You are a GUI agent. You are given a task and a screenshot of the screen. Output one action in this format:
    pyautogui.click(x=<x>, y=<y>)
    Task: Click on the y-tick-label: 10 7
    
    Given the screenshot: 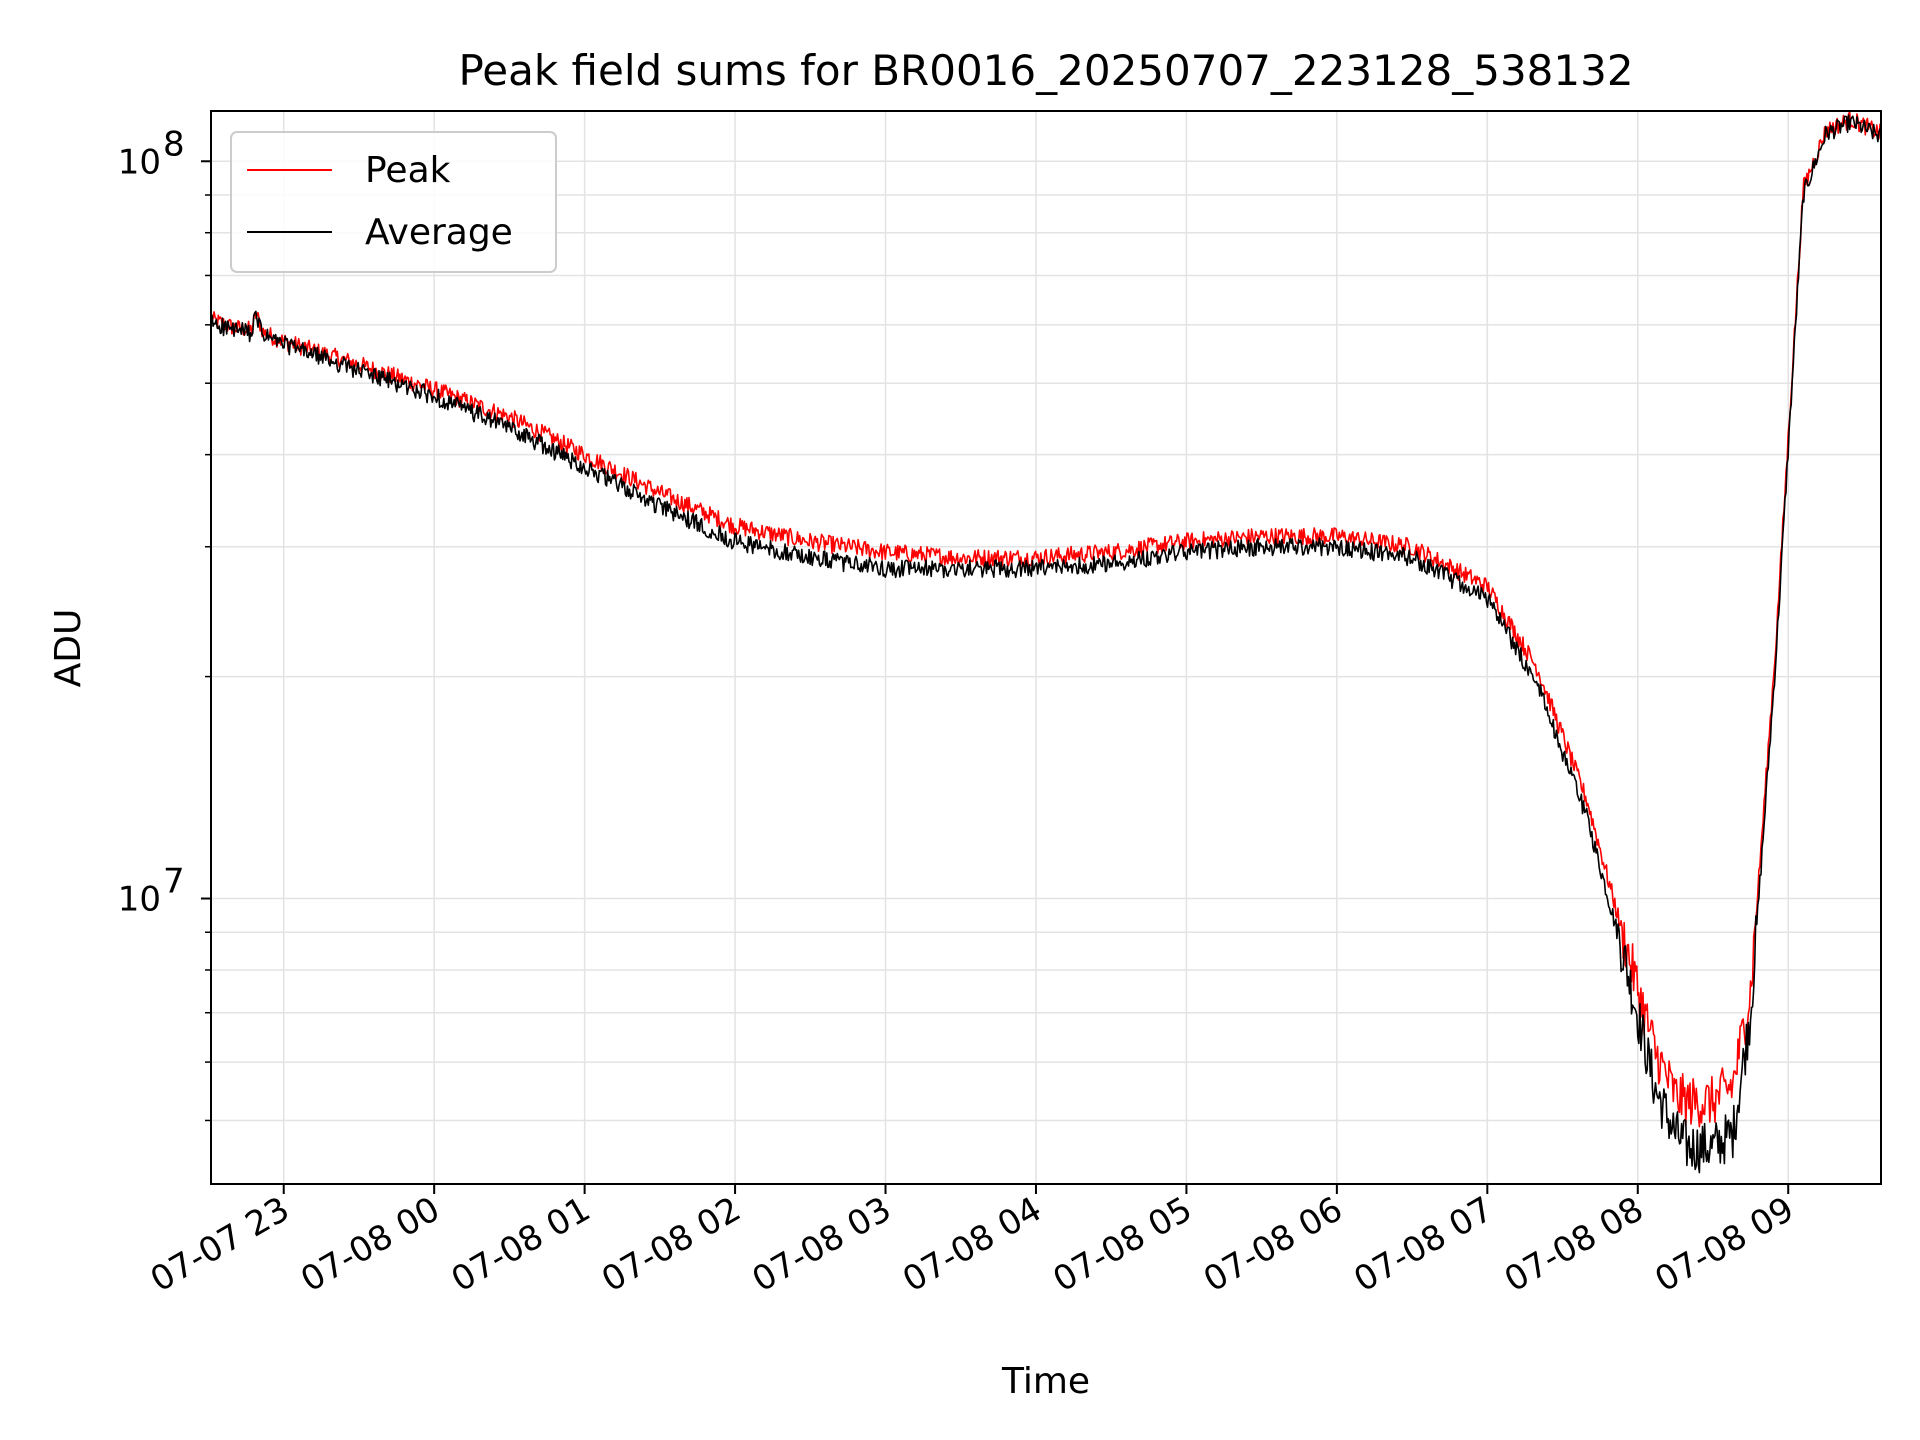 What is the action you would take?
    pyautogui.click(x=151, y=891)
    